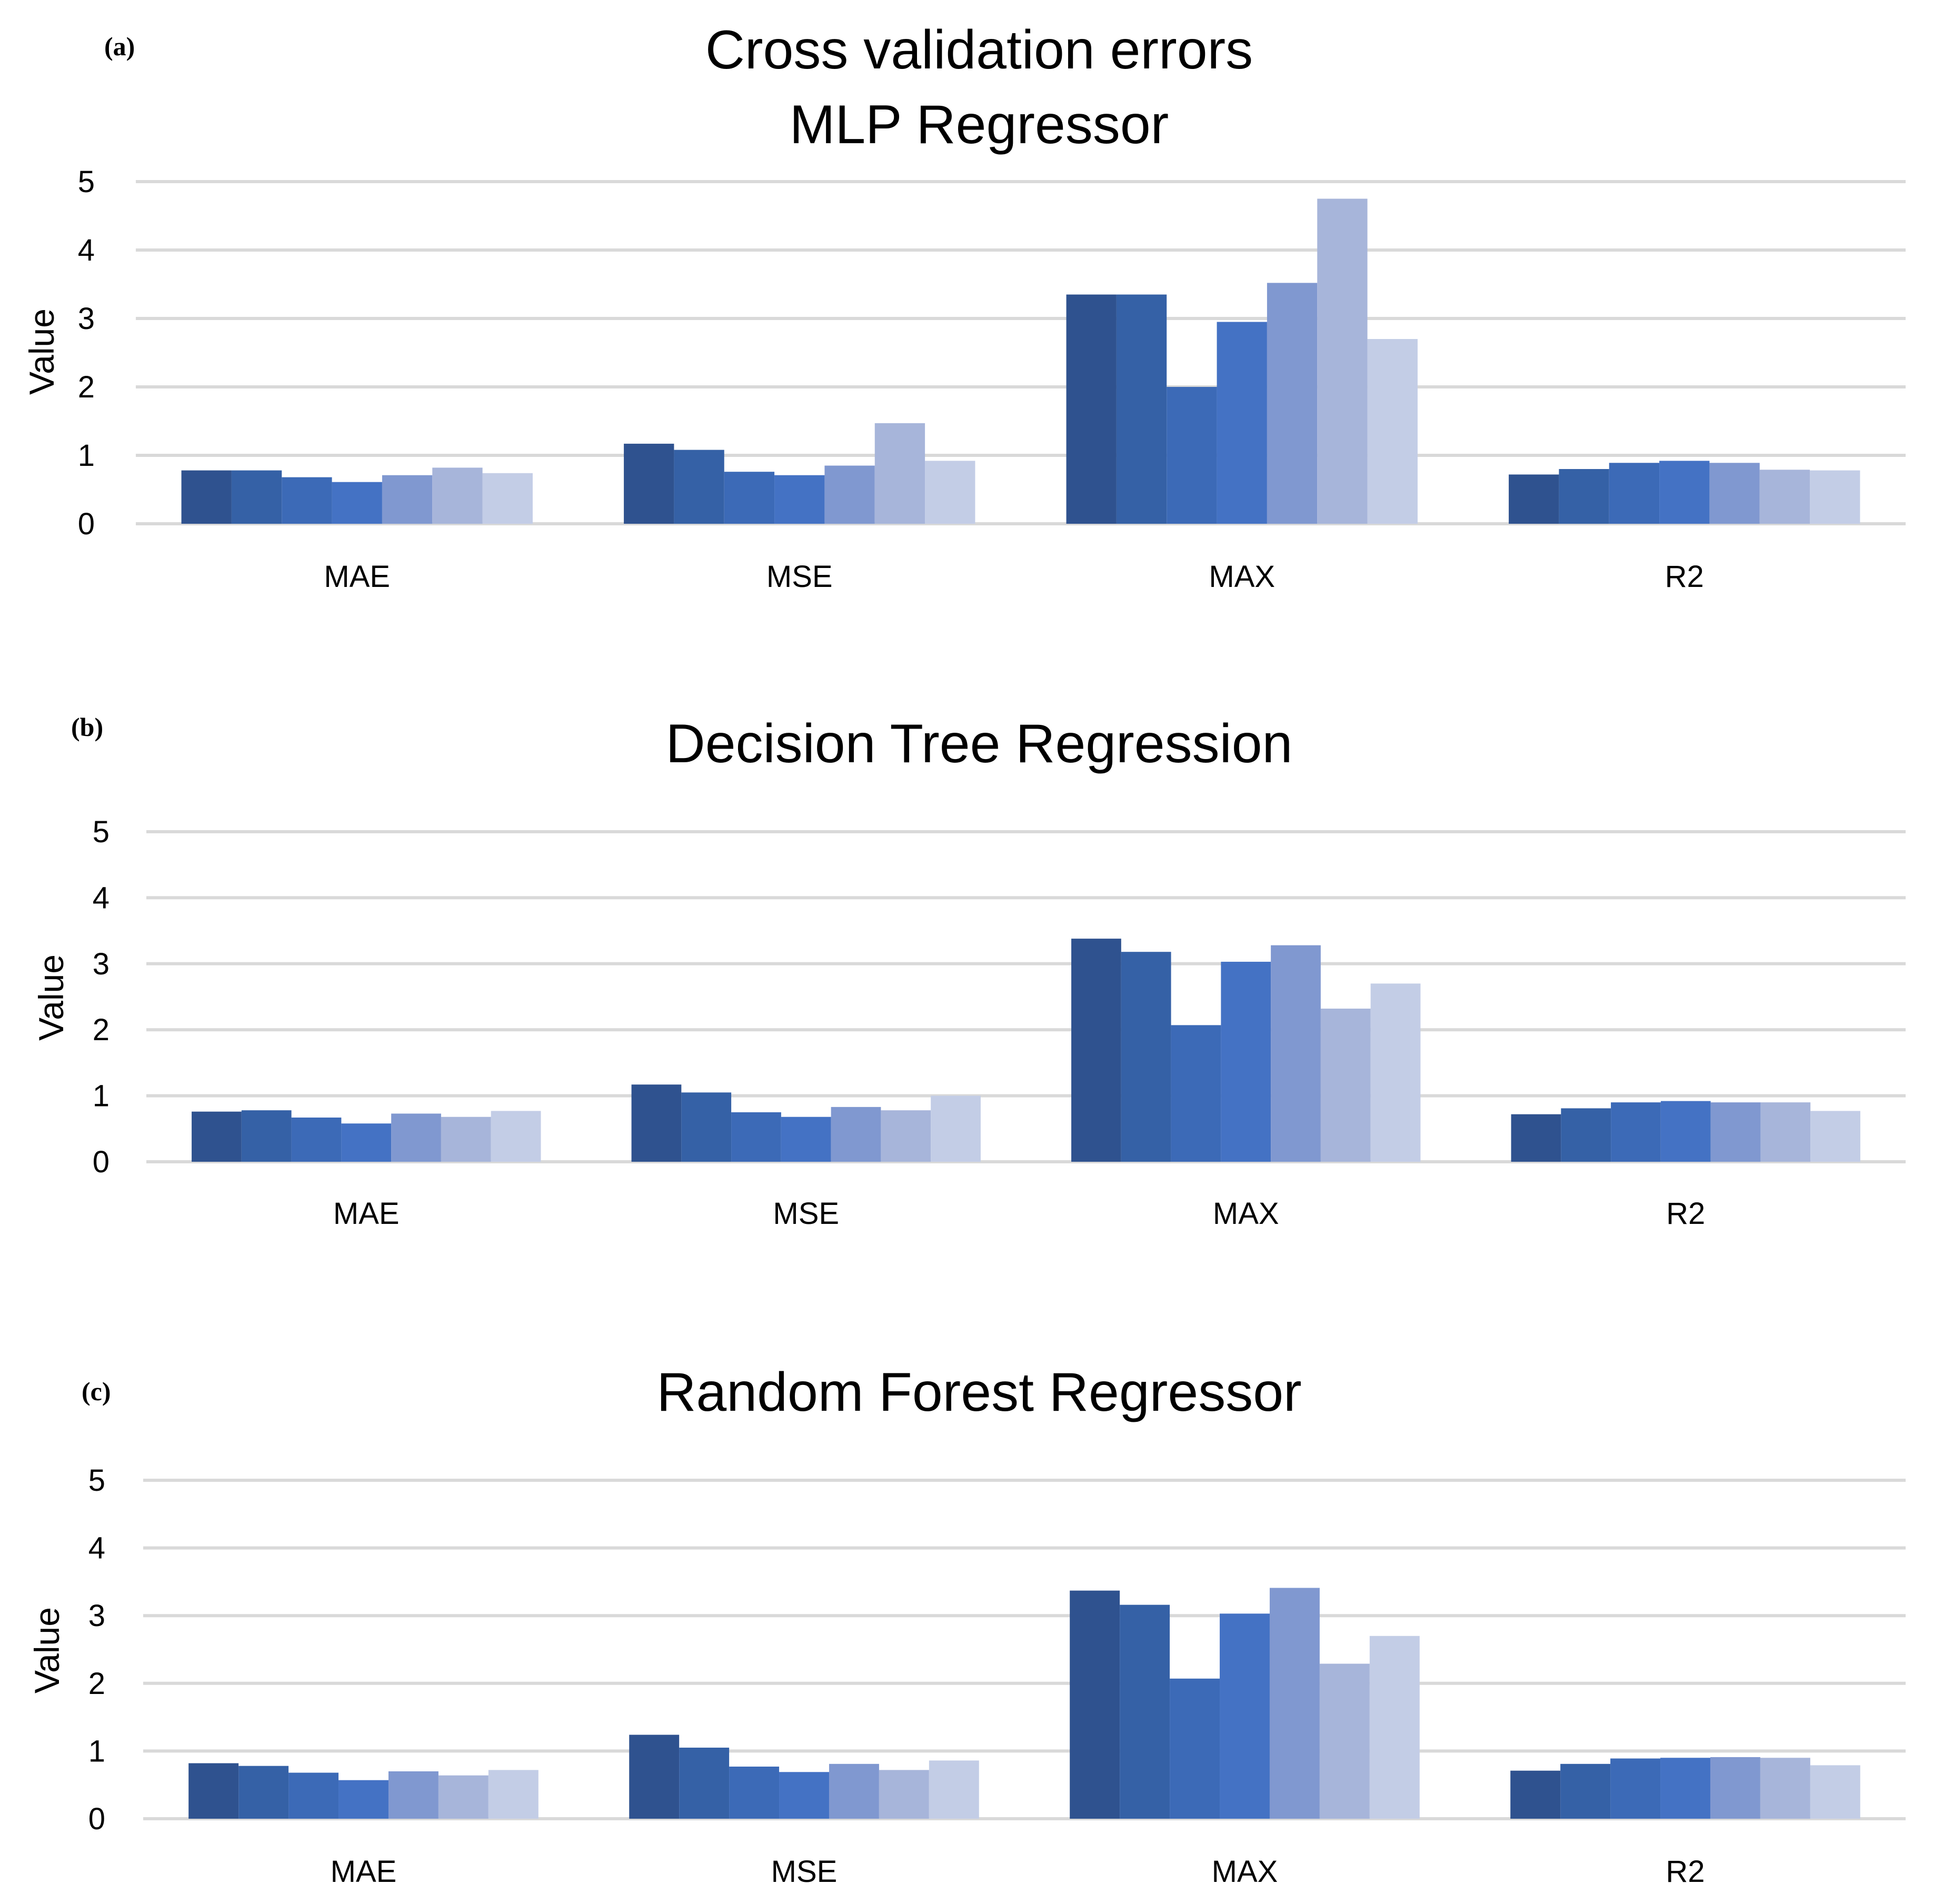 The image size is (1933, 1904). I want to click on category-labels: MAE MSE MAX R2, so click(1018, 1872).